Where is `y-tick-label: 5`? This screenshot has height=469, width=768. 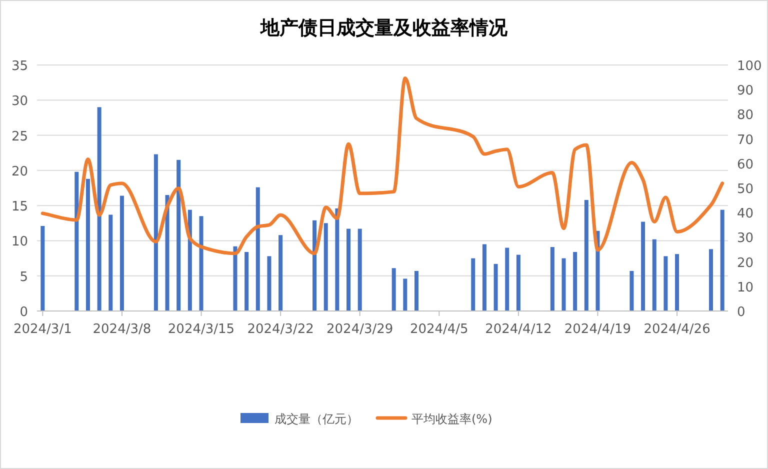 y-tick-label: 5 is located at coordinates (24, 277).